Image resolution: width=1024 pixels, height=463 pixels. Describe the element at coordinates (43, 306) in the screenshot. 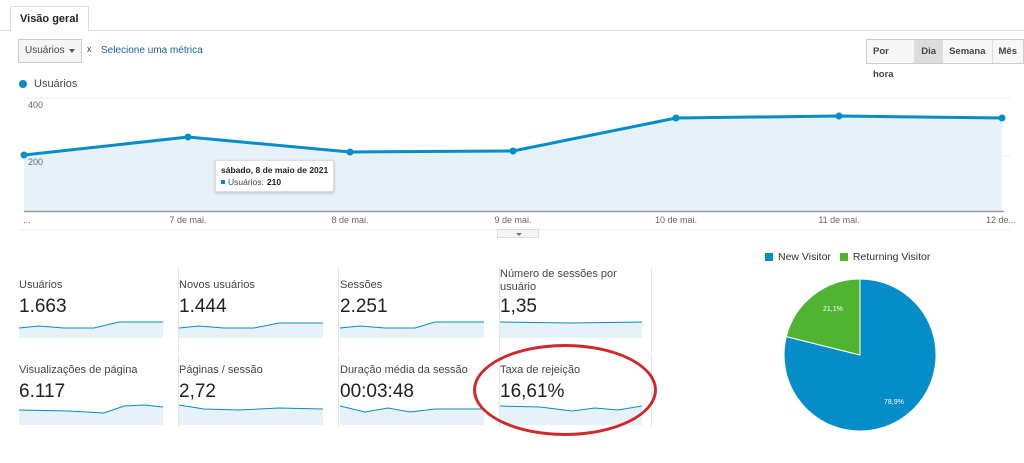

I see `scorecard-value: 1.663` at that location.